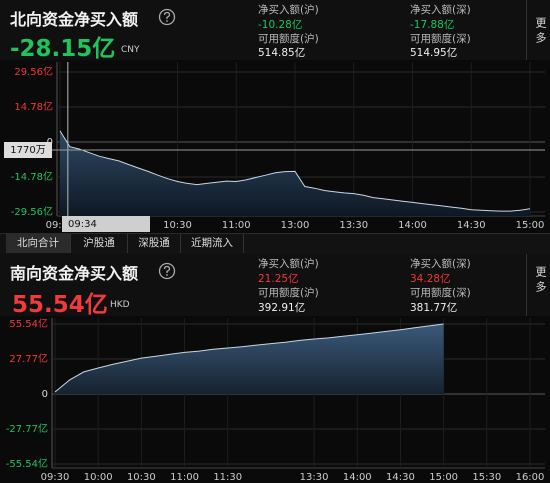  What do you see at coordinates (434, 308) in the screenshot?
I see `sz-avail-value: 381.77亿` at bounding box center [434, 308].